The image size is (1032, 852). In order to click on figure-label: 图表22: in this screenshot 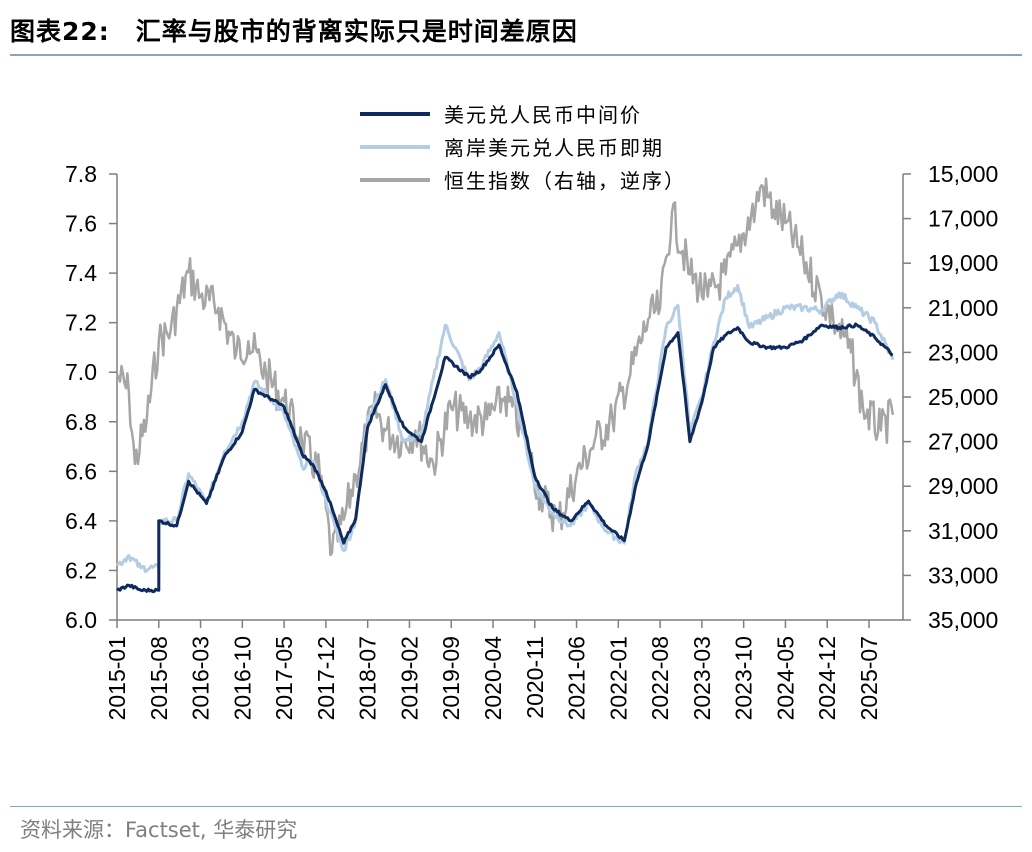, I will do `click(60, 31)`.